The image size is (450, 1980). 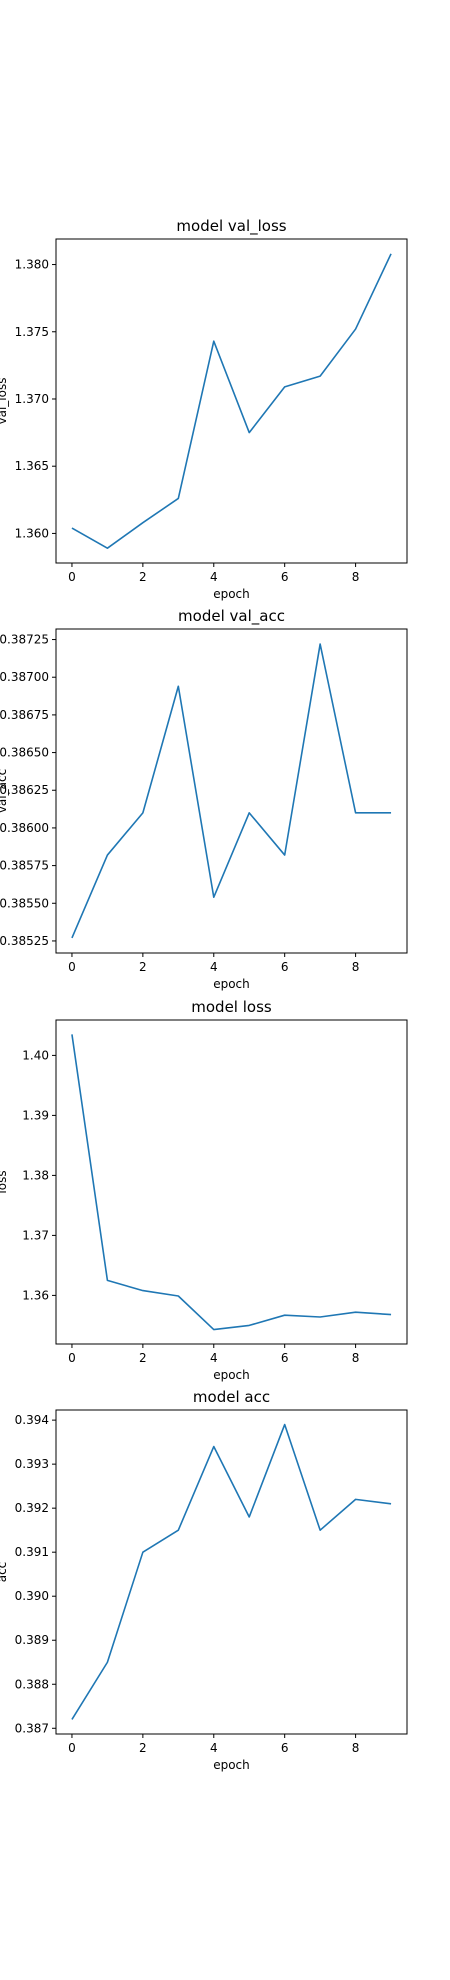 What do you see at coordinates (32, 332) in the screenshot?
I see `y-tick-label: 1.375` at bounding box center [32, 332].